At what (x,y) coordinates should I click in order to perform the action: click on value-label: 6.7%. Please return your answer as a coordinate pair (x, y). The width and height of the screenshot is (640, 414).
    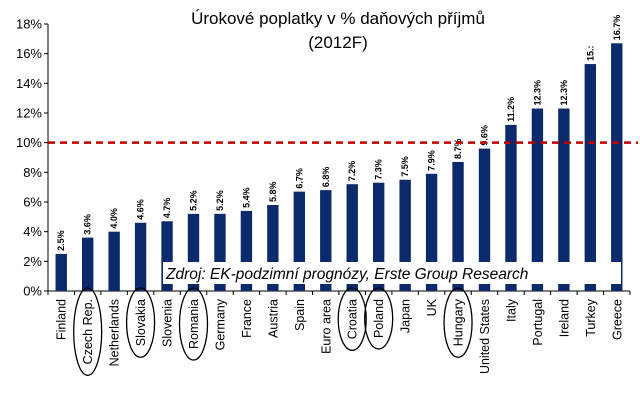
    Looking at the image, I should click on (299, 178).